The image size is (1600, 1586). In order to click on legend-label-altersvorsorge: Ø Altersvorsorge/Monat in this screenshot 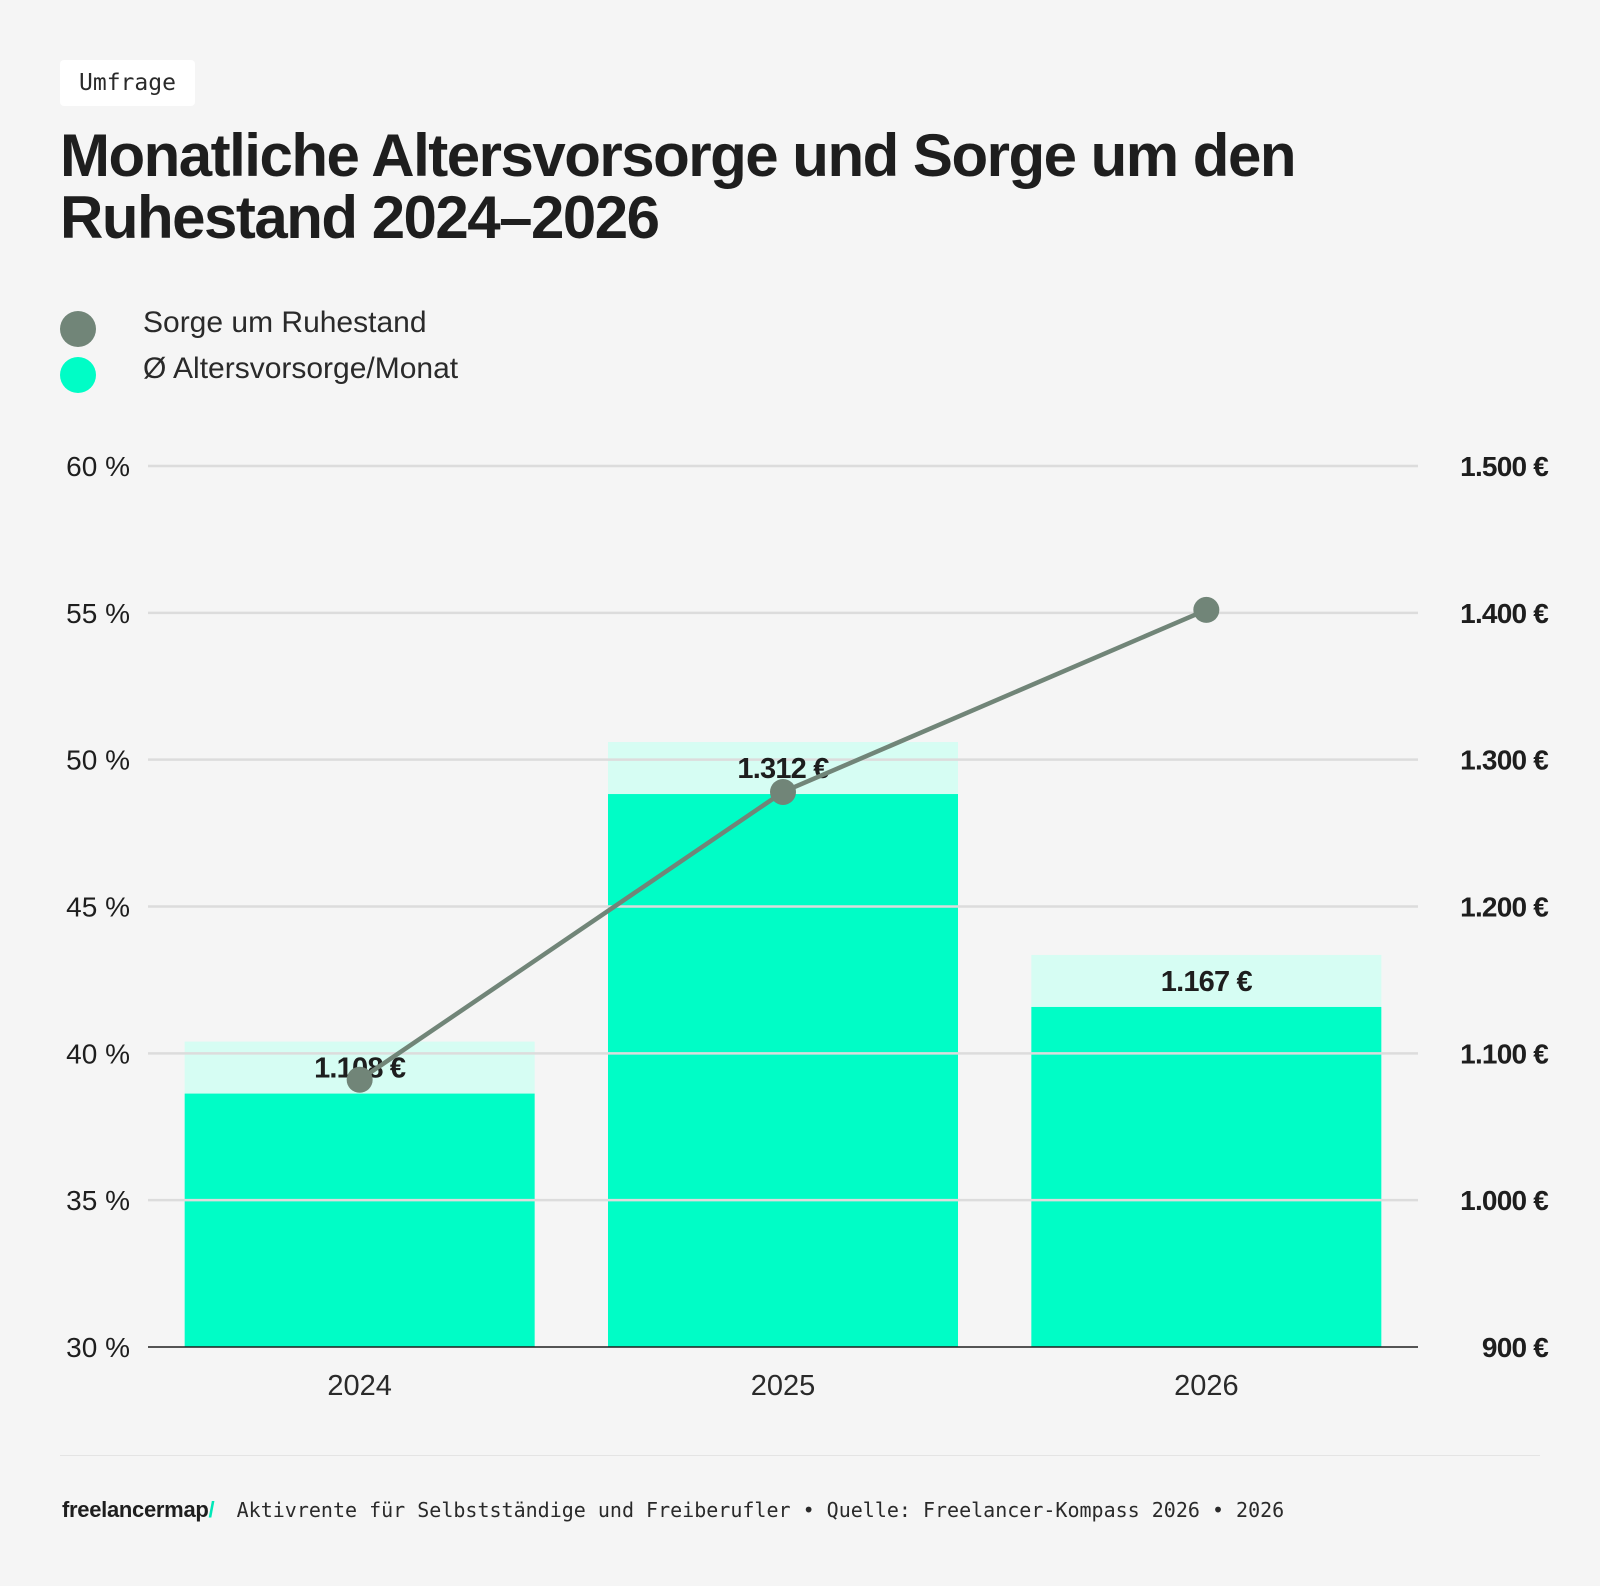, I will do `click(301, 368)`.